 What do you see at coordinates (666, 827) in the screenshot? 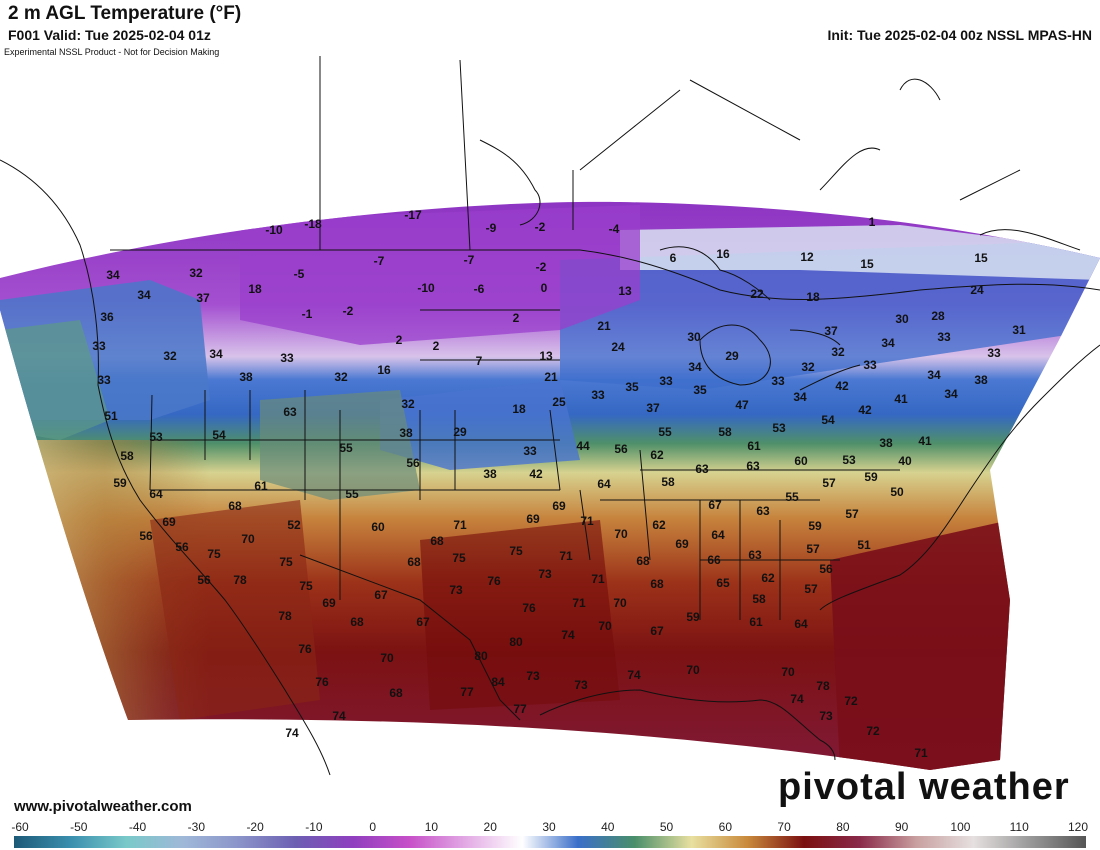
I see `scale-tick-label: 50` at bounding box center [666, 827].